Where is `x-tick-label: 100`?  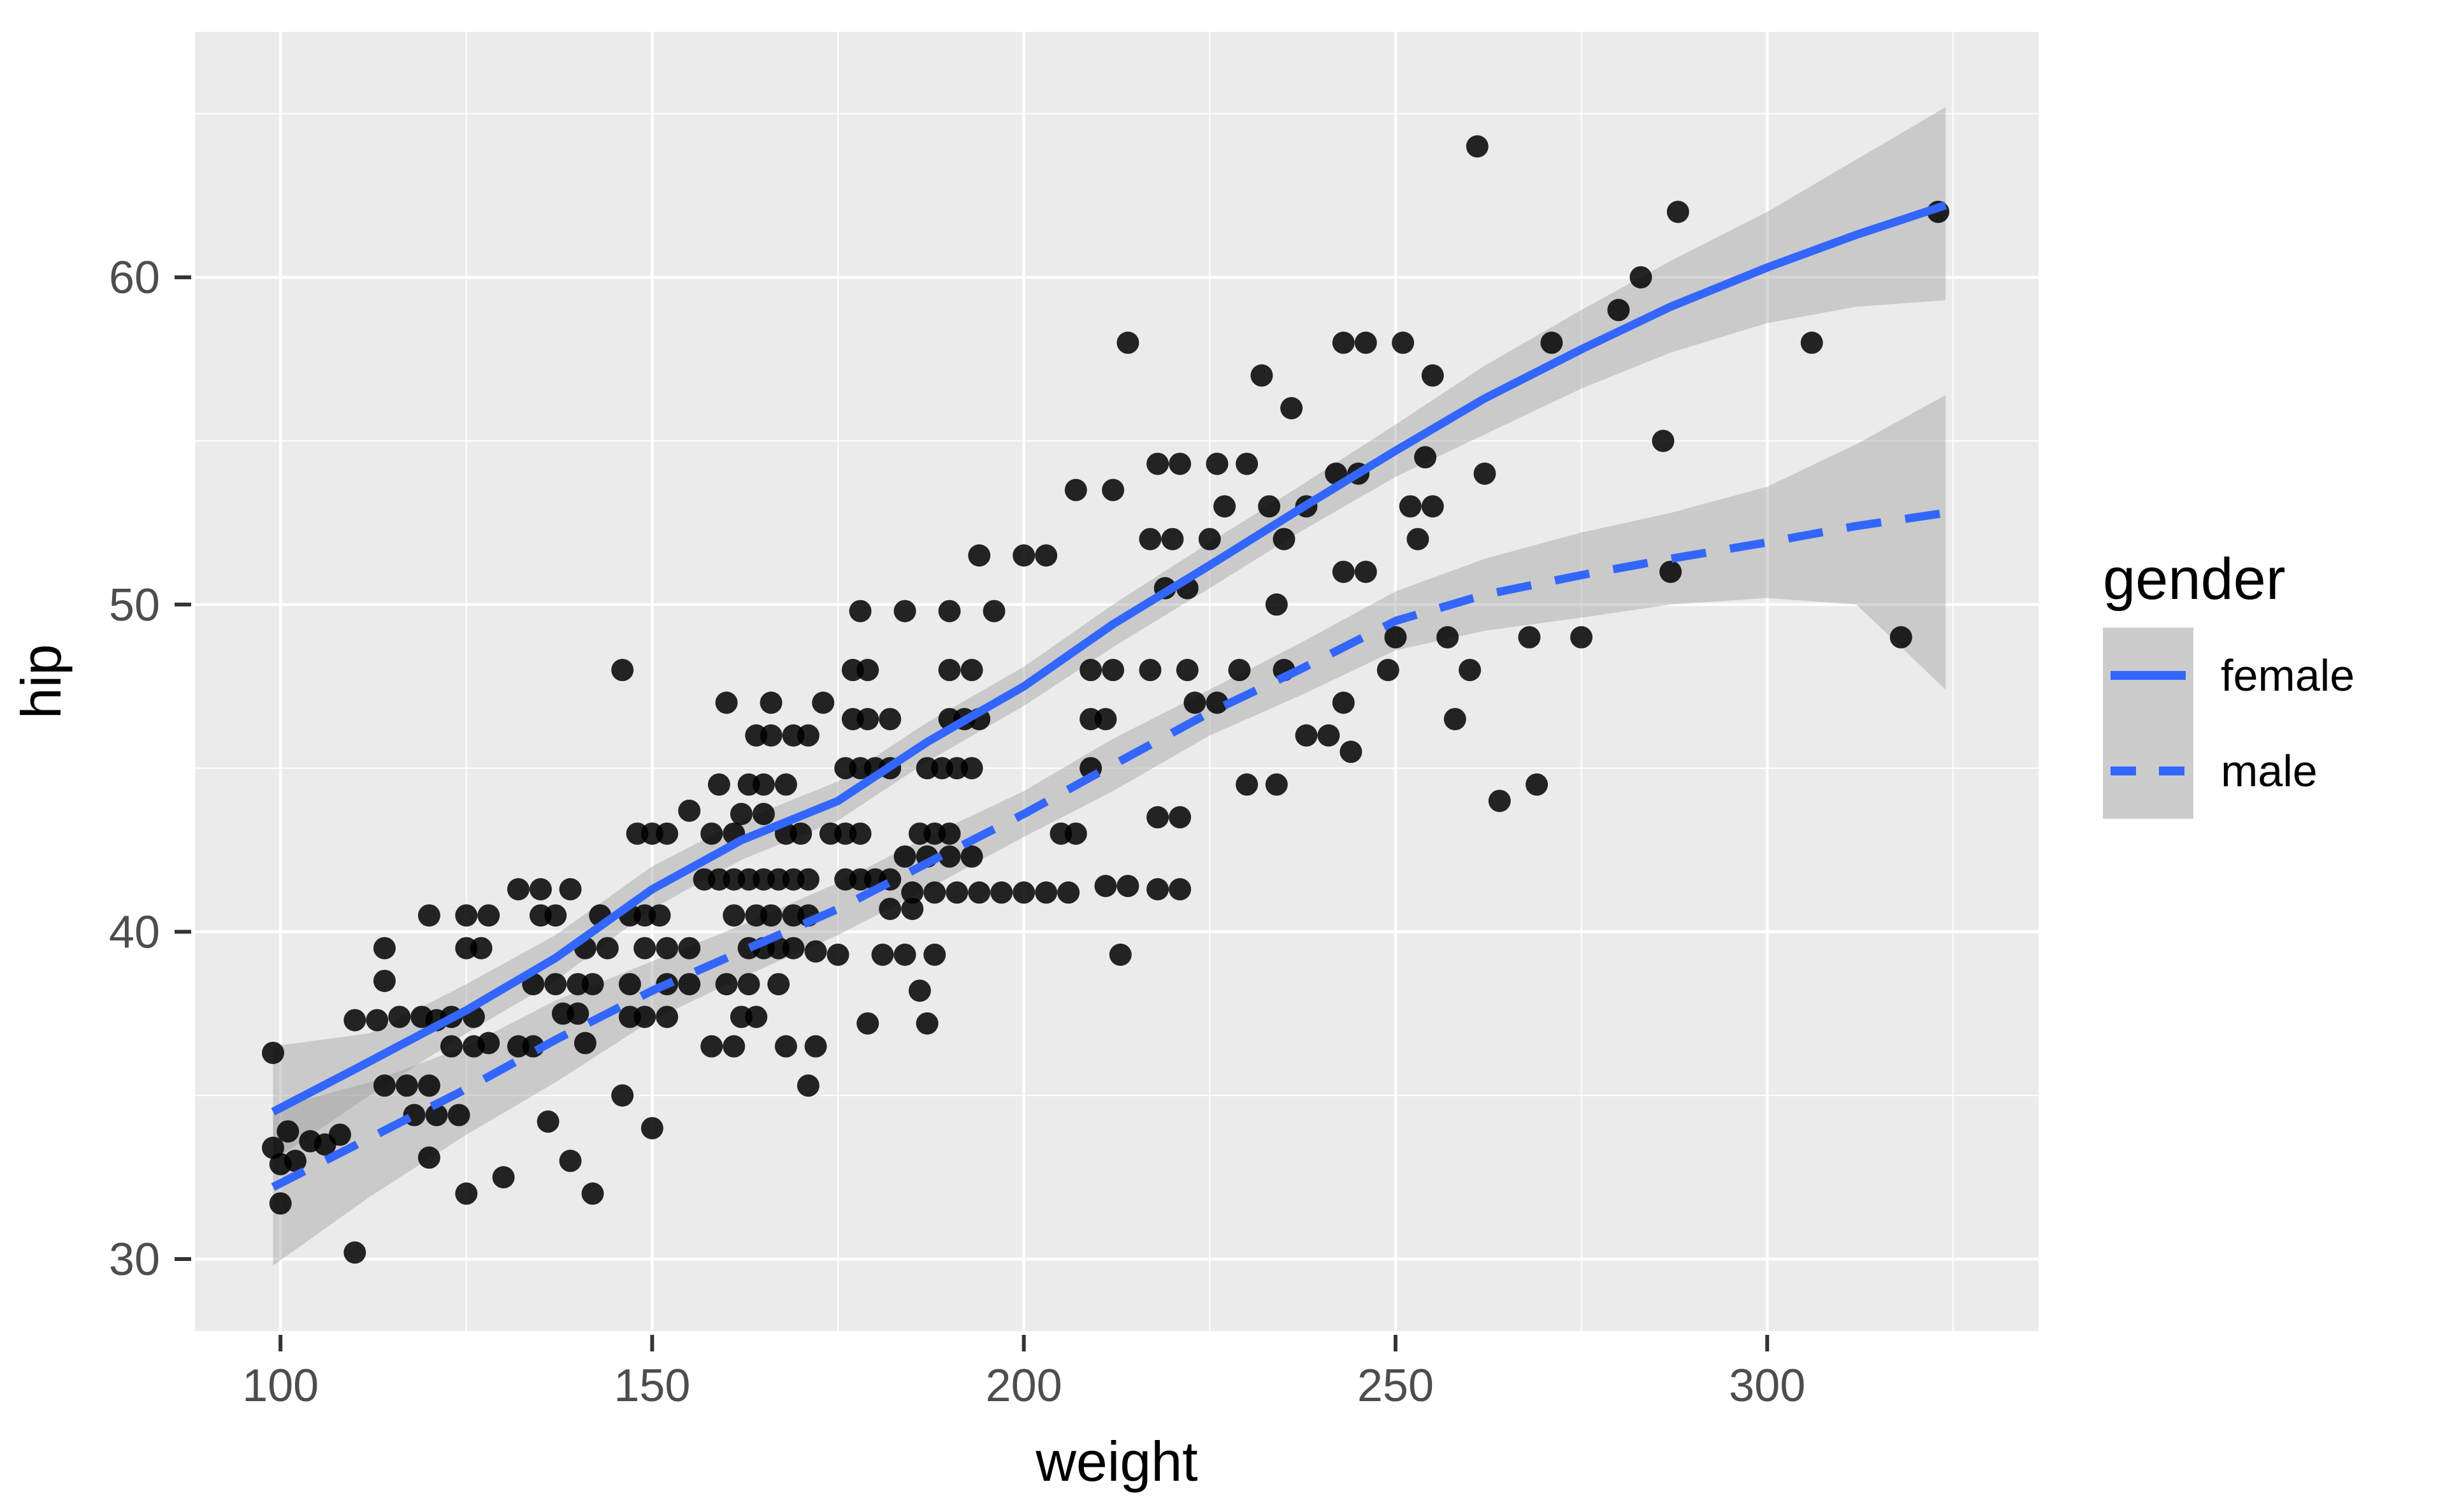
x-tick-label: 100 is located at coordinates (280, 1385).